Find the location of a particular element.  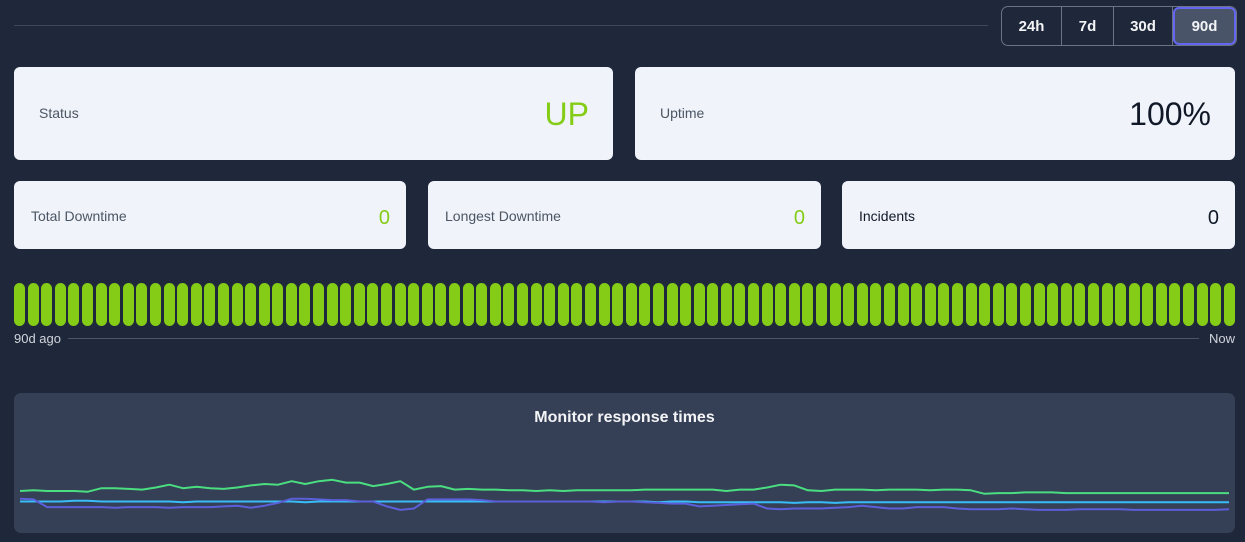

uptime-card-label: Uptime is located at coordinates (682, 113).